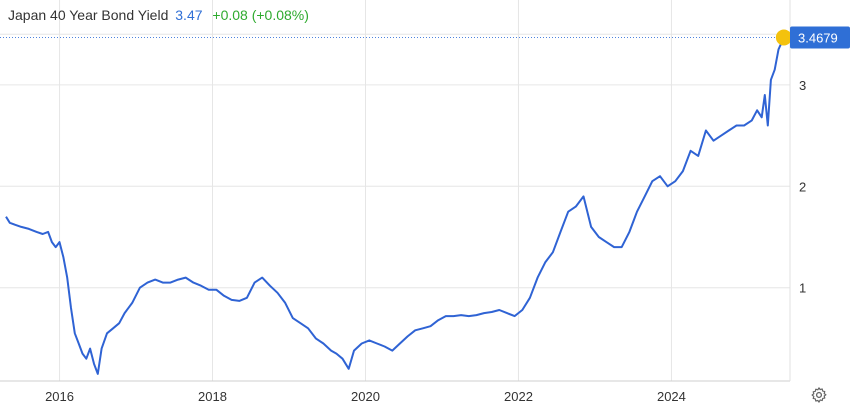 This screenshot has height=406, width=850. Describe the element at coordinates (671, 396) in the screenshot. I see `x-tick-label: 2024` at that location.